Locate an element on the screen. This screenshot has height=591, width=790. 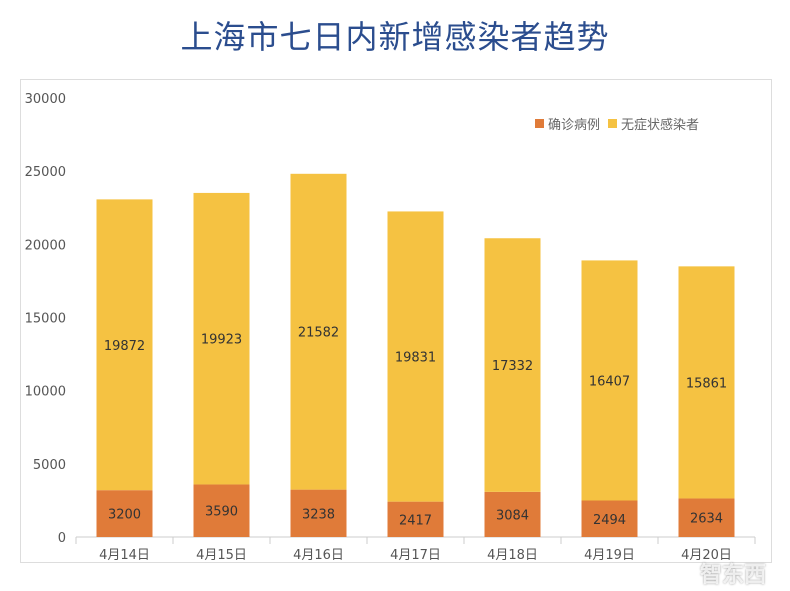
y-tick-label: 5000 is located at coordinates (49, 465).